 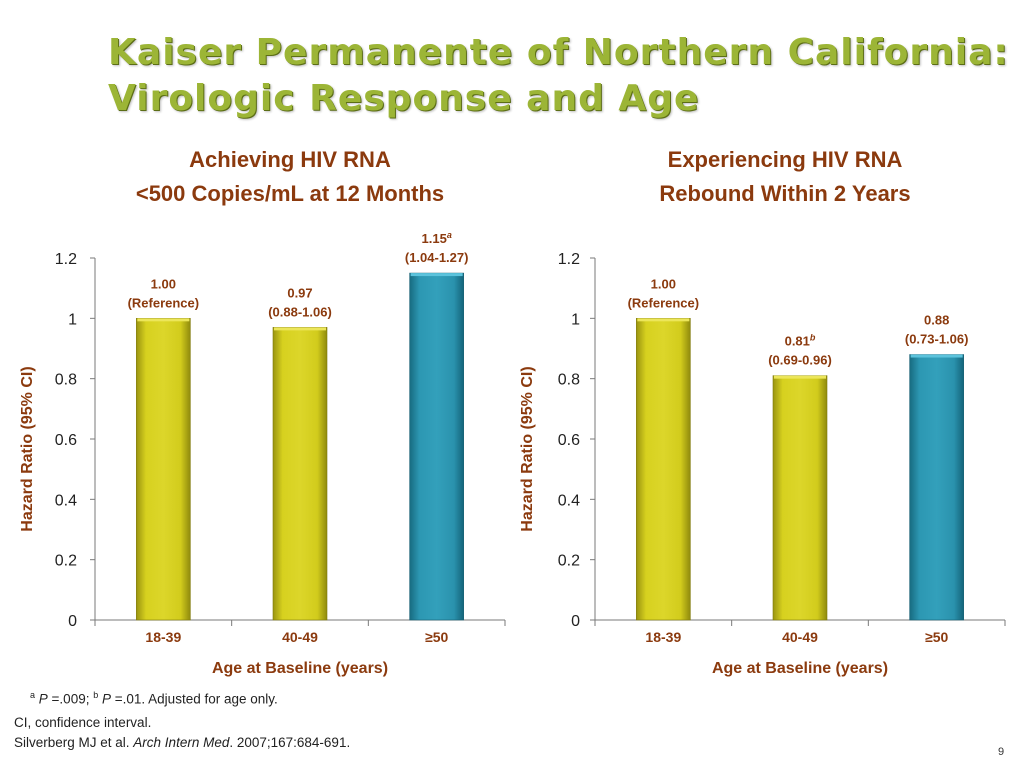 What do you see at coordinates (937, 339) in the screenshot?
I see `right-data-label-ci: (0.73-1.06)` at bounding box center [937, 339].